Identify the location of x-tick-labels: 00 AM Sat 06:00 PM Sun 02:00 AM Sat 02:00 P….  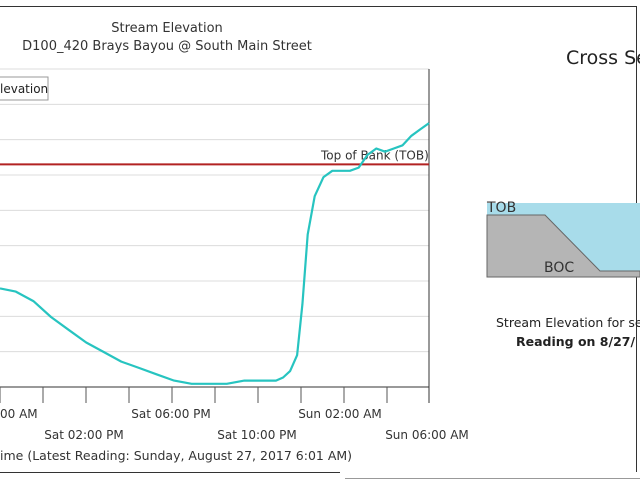
(234, 424).